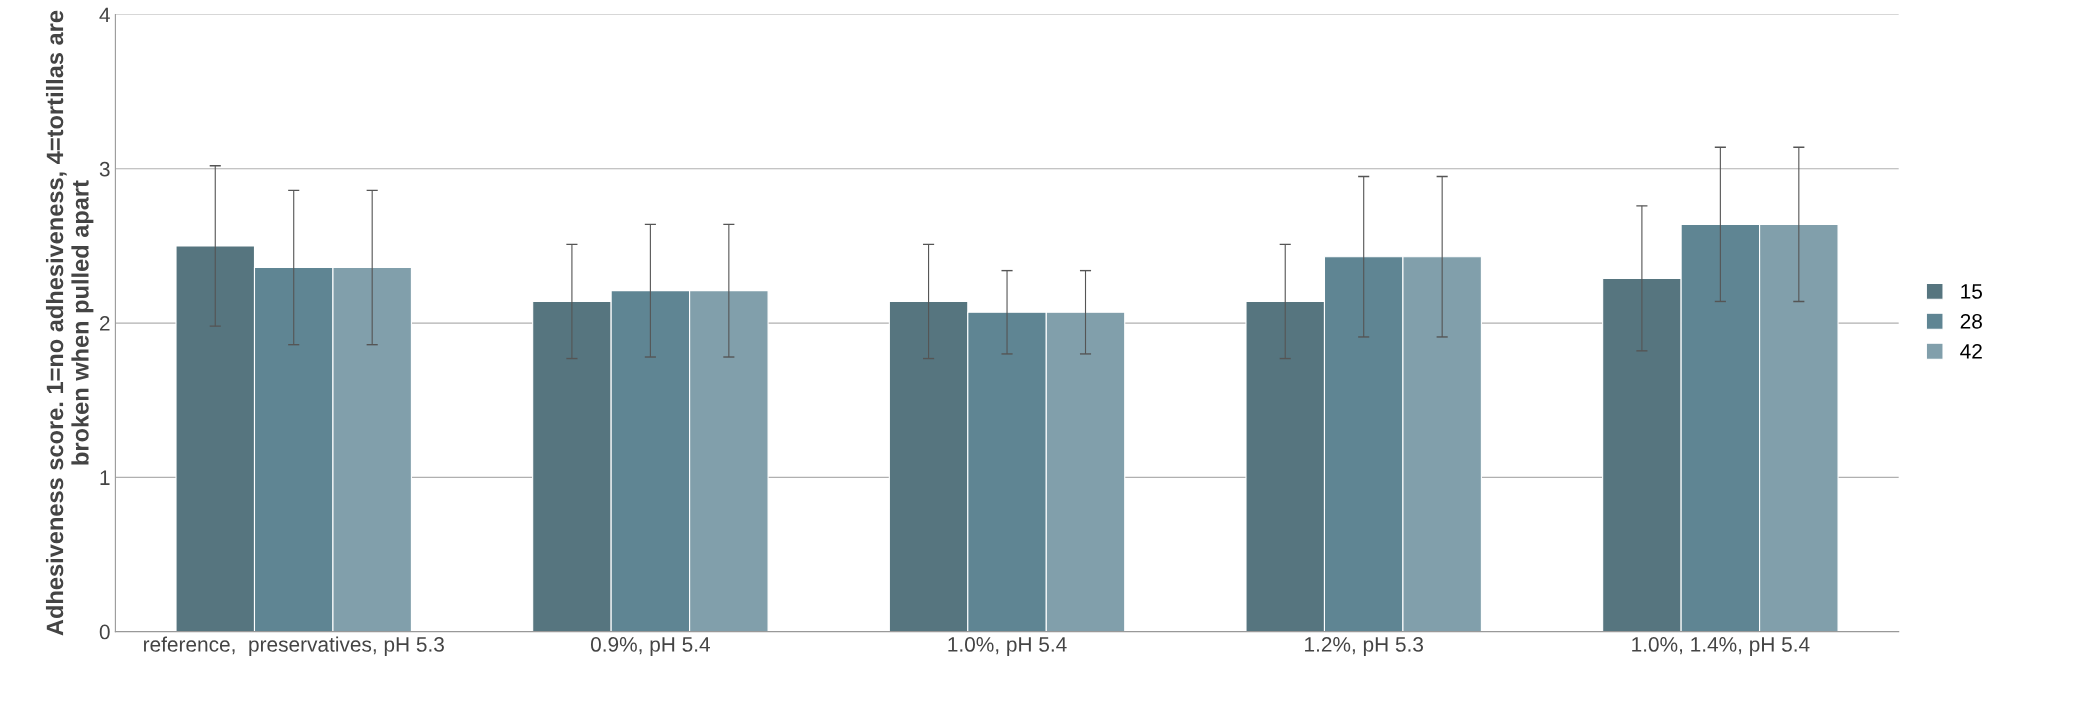 This screenshot has height=726, width=2098. What do you see at coordinates (294, 646) in the screenshot?
I see `x-tick-label: reference, preservatives, pH 5.3` at bounding box center [294, 646].